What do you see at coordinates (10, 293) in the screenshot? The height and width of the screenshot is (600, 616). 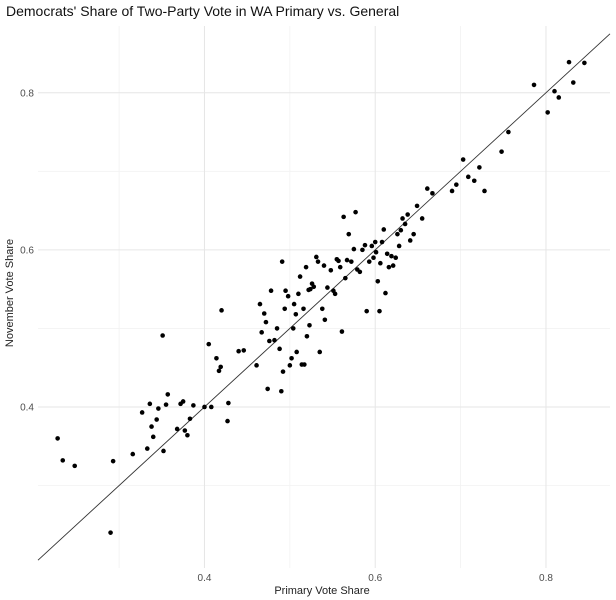 I see `y-axis-title: November Vote Share` at bounding box center [10, 293].